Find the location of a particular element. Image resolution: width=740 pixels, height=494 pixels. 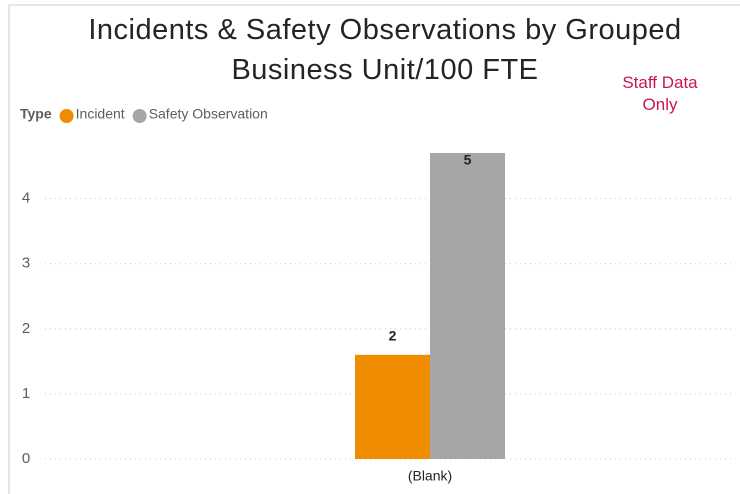

data-label: 5 is located at coordinates (468, 160).